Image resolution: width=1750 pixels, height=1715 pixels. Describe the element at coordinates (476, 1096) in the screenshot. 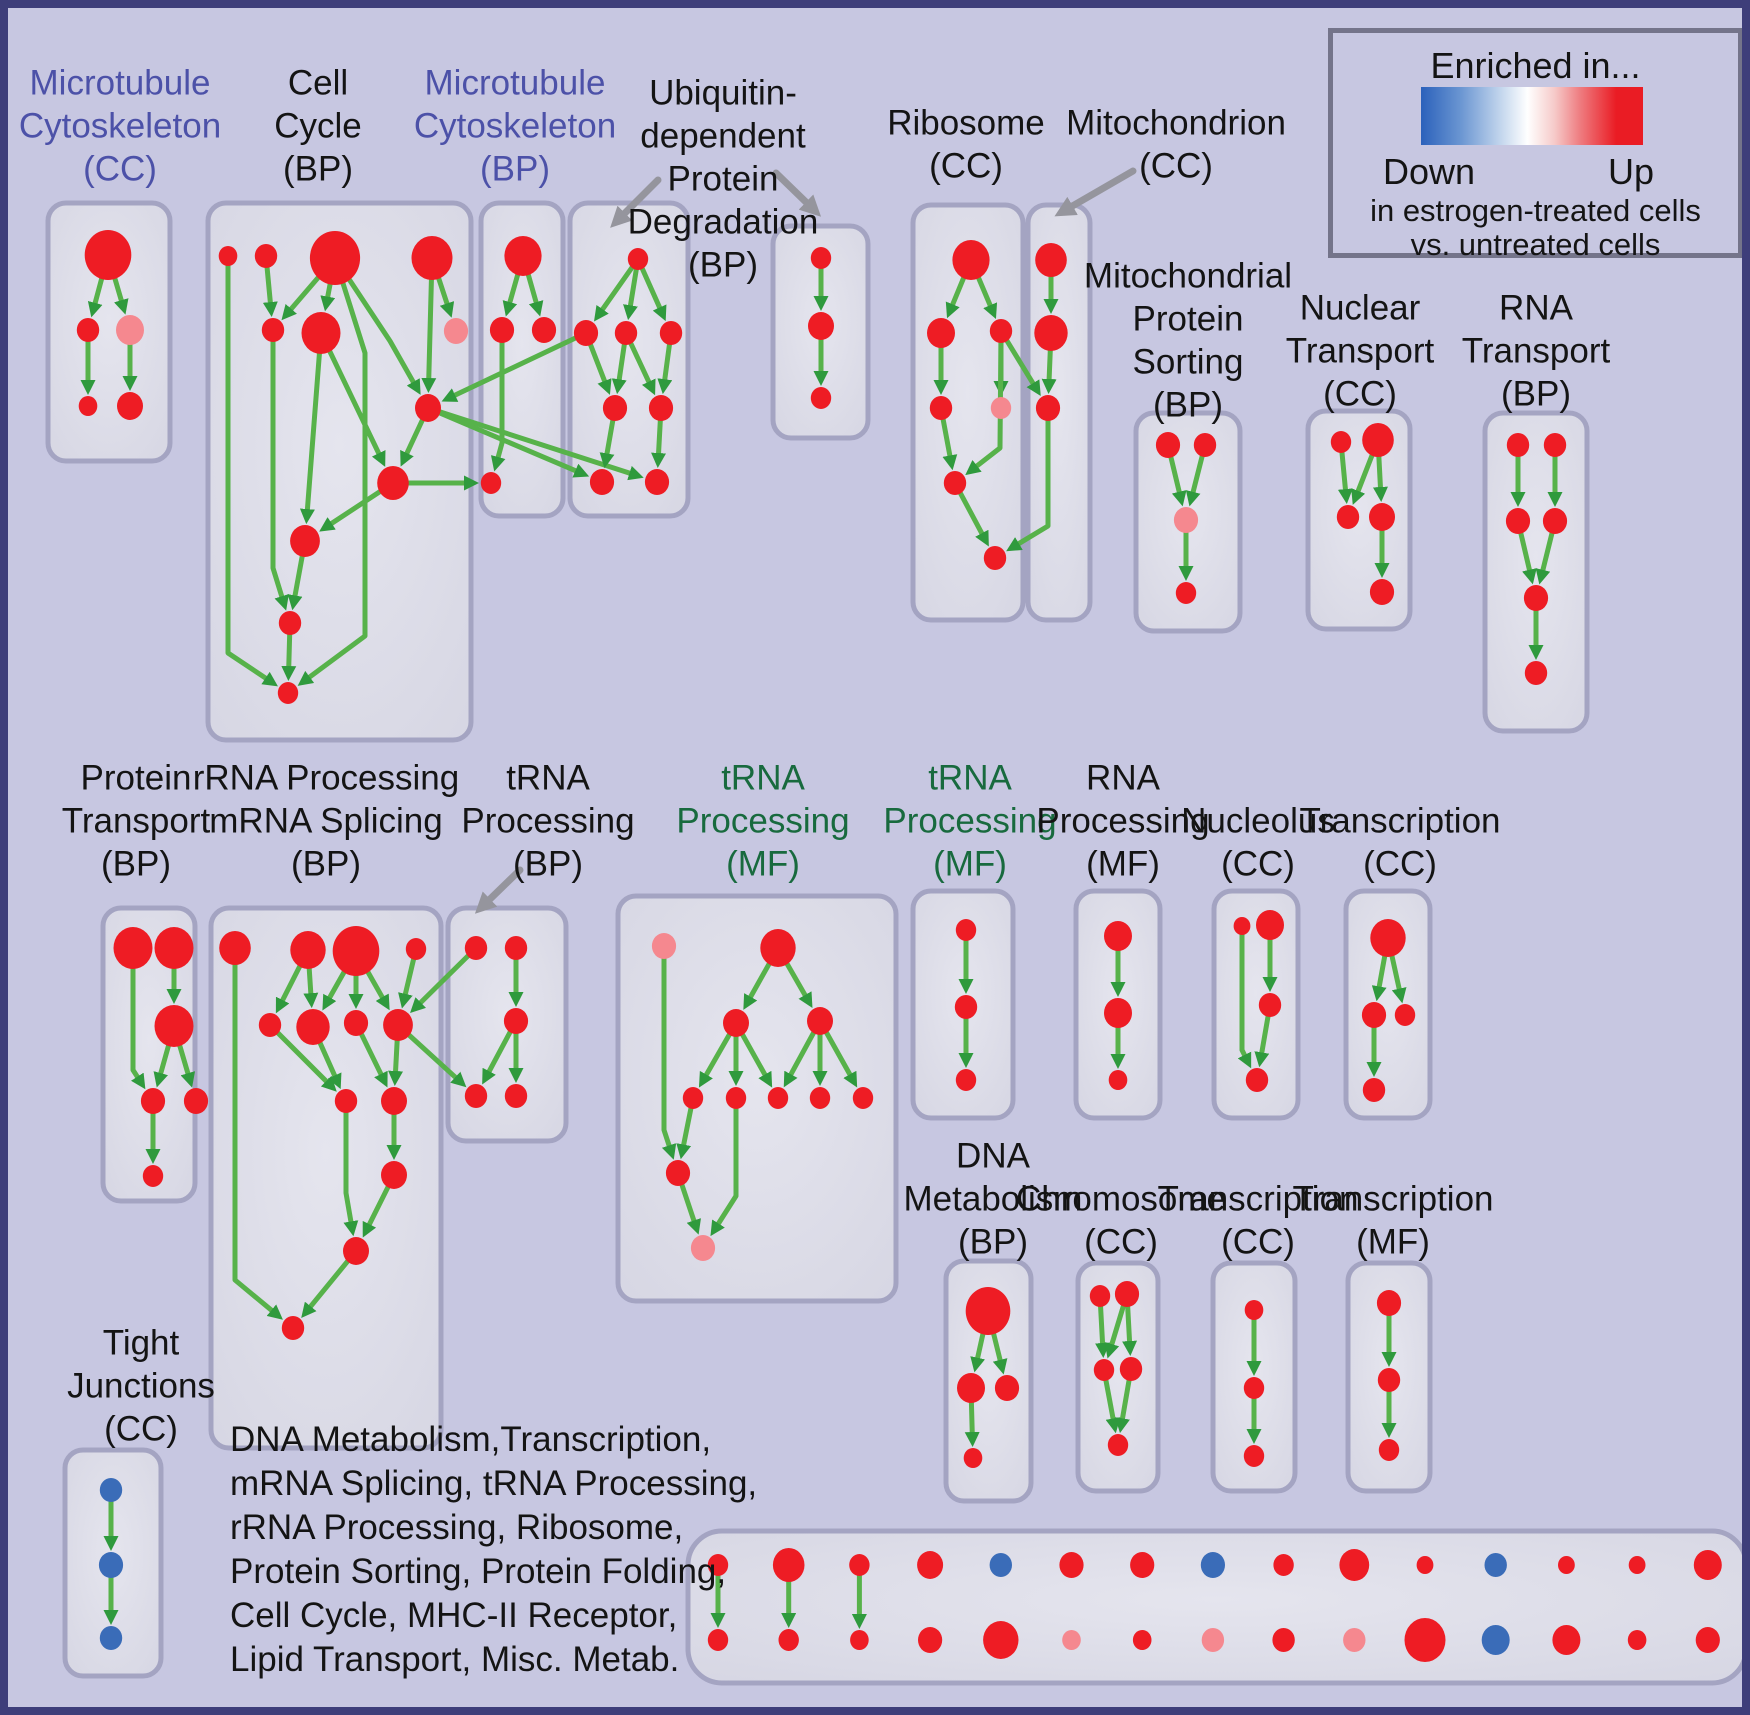

I see `go-term-node-t4` at that location.